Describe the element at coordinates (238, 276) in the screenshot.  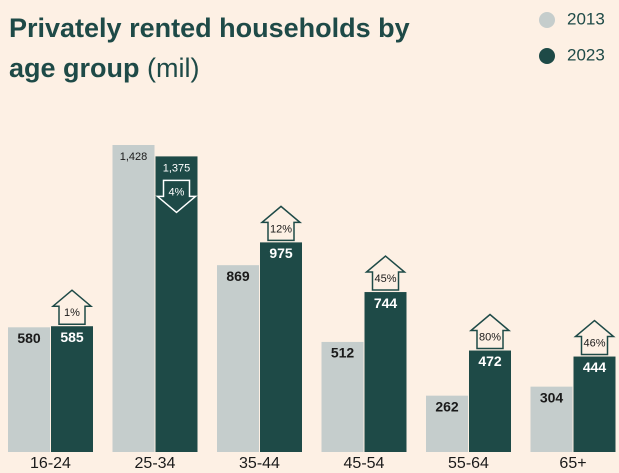
I see `value-label: 869` at that location.